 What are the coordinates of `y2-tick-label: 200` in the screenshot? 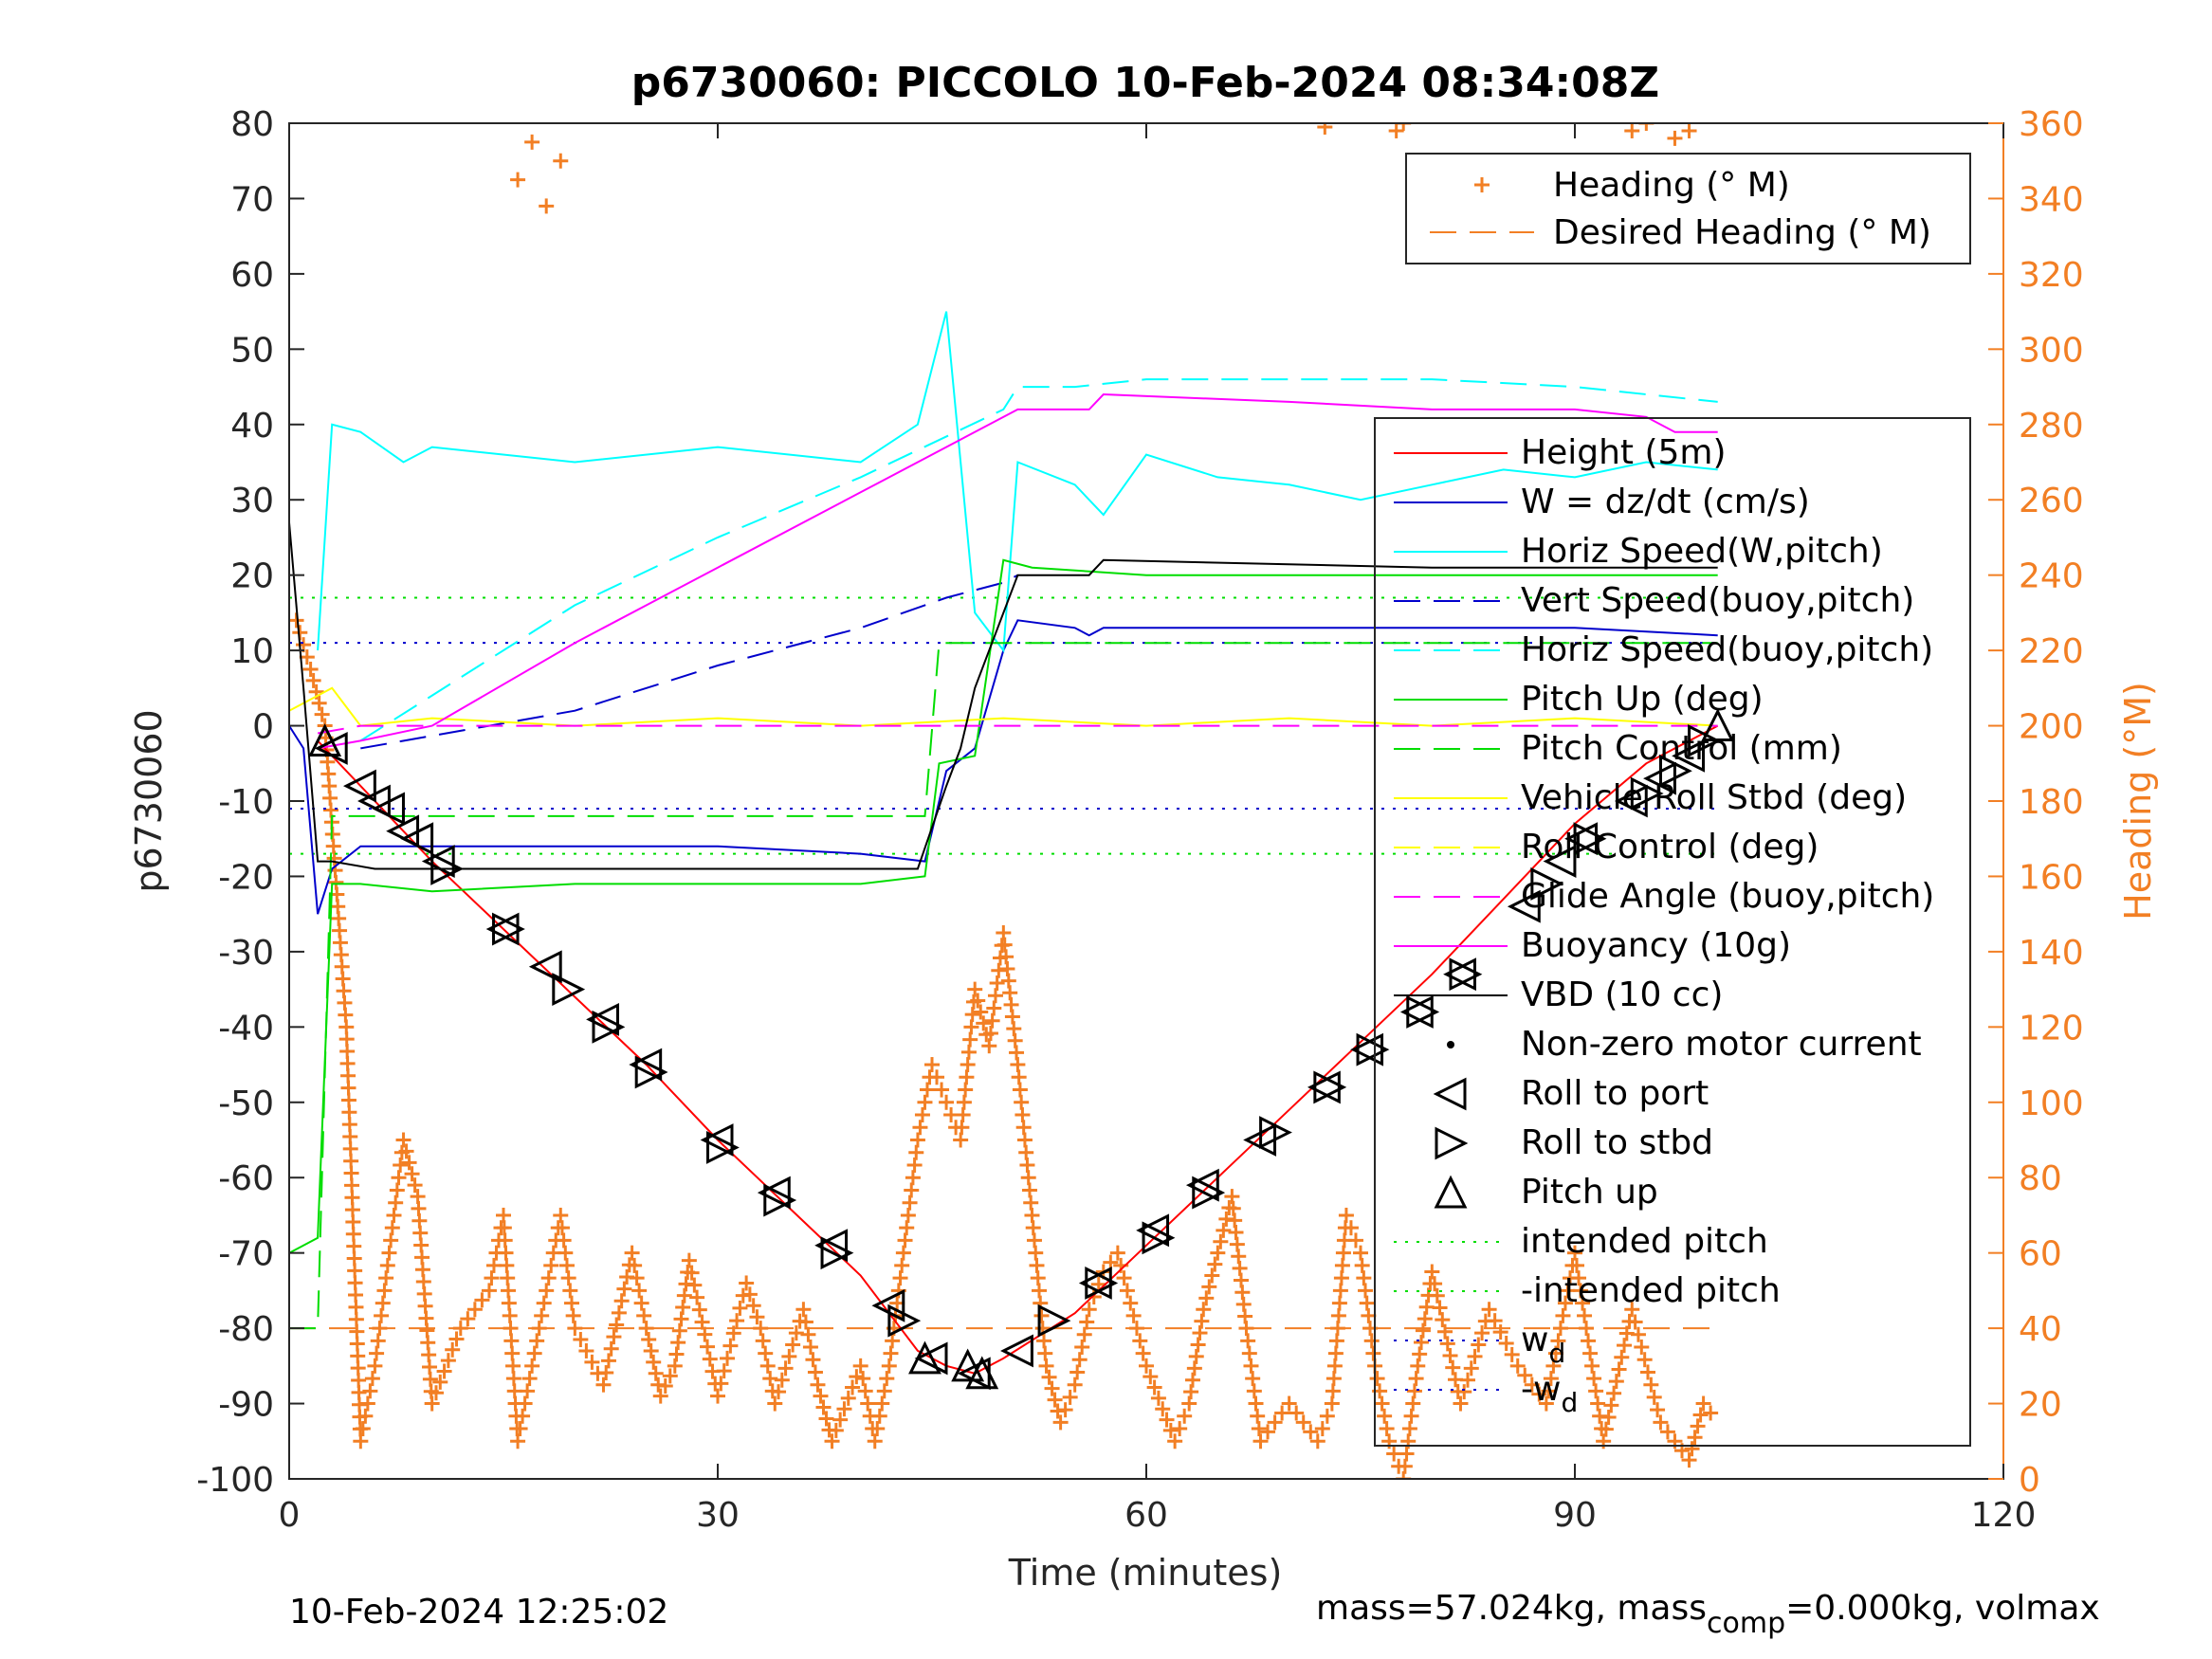 It's located at (2051, 727).